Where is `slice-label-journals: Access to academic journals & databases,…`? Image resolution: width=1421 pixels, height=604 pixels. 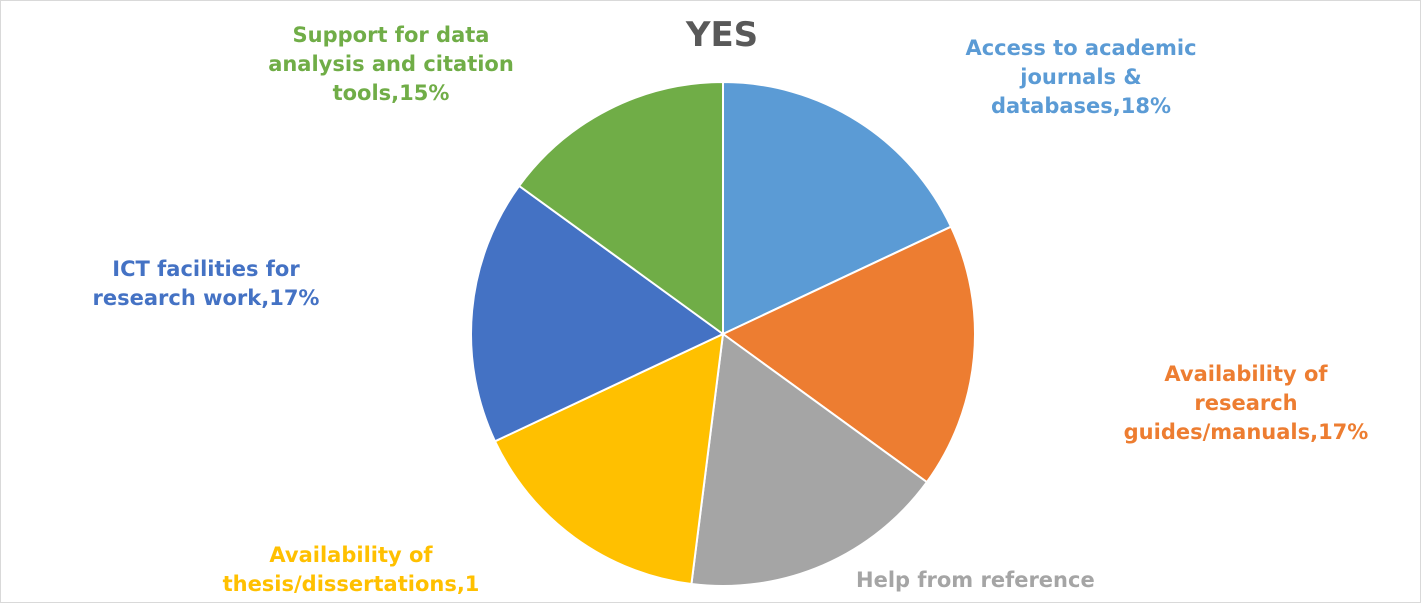
slice-label-journals: Access to academic journals & databases,… is located at coordinates (1081, 77).